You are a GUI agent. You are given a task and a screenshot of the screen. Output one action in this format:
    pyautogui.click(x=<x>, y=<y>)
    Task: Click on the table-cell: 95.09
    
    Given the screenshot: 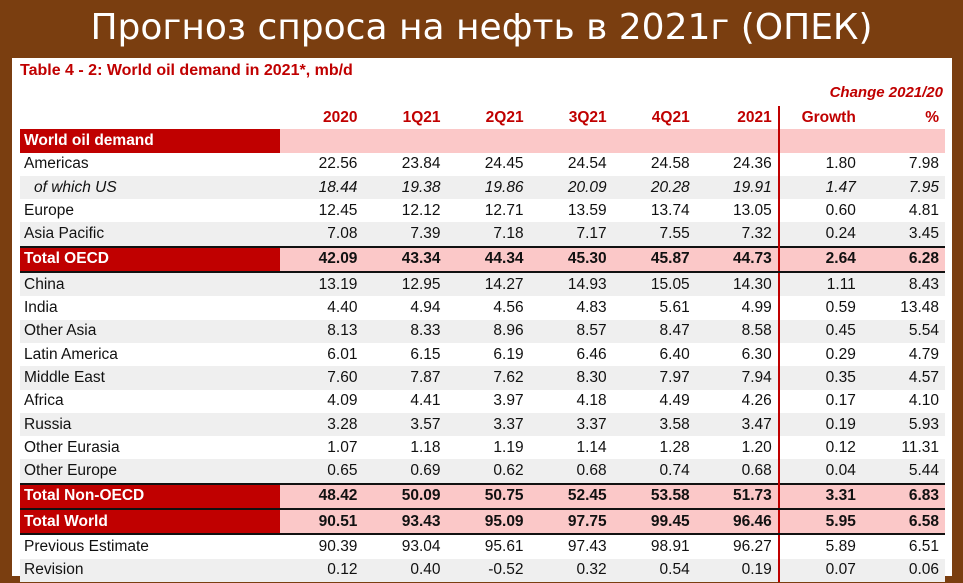 What is the action you would take?
    pyautogui.click(x=488, y=522)
    